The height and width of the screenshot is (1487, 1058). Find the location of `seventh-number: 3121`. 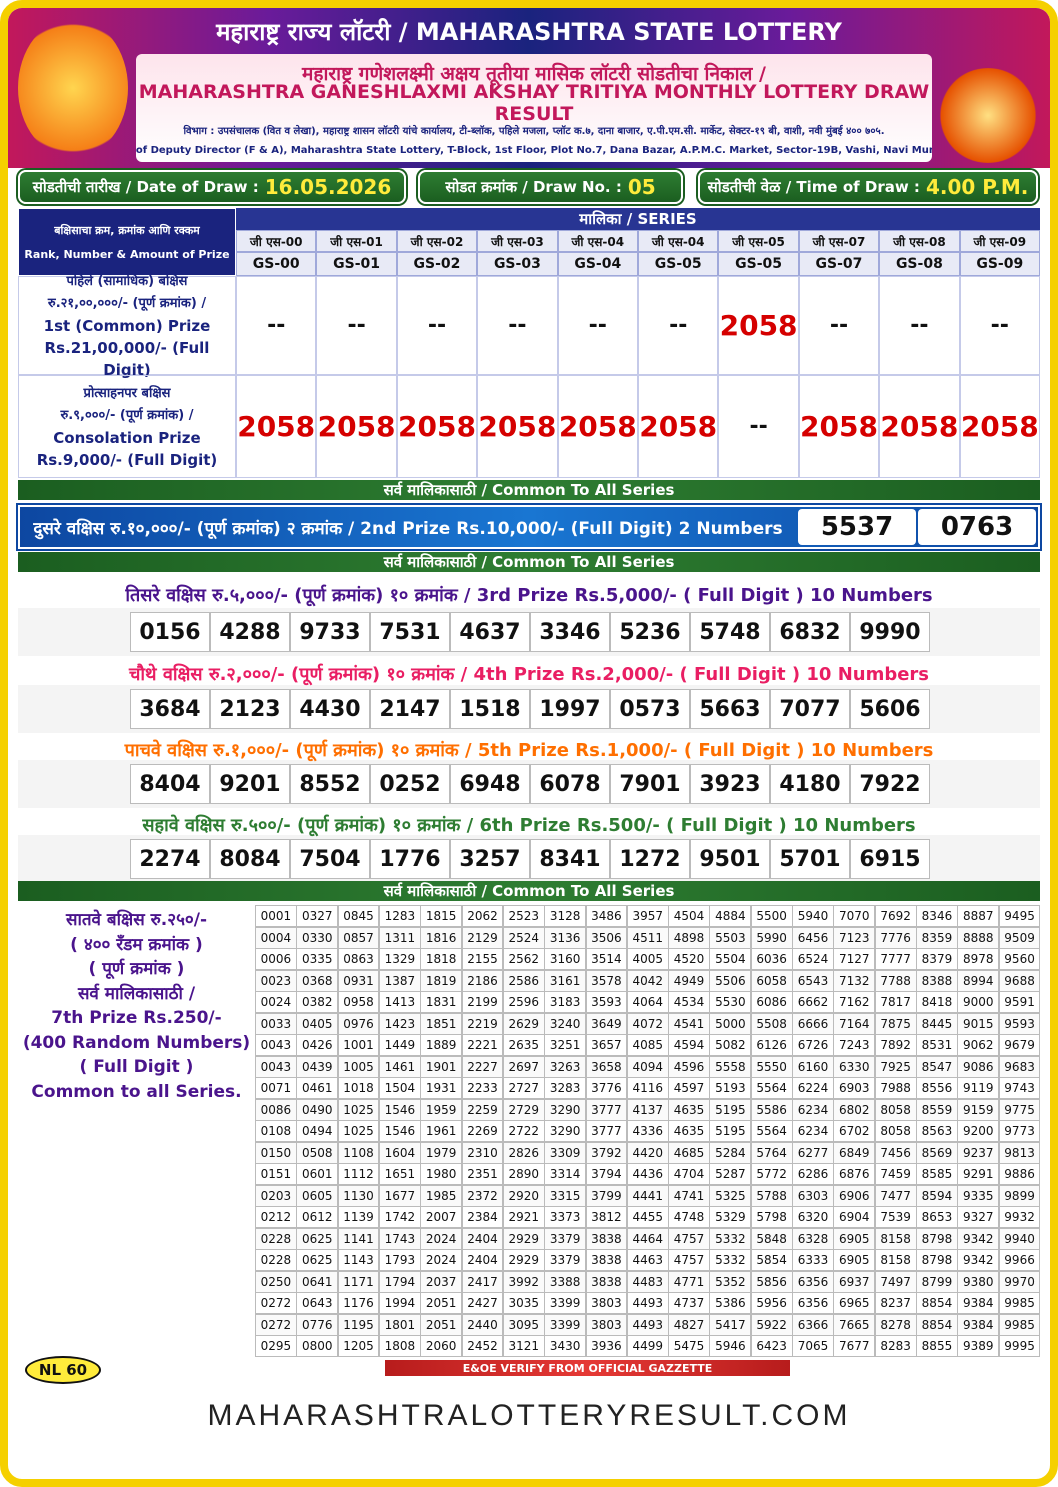

seventh-number: 3121 is located at coordinates (523, 1346).